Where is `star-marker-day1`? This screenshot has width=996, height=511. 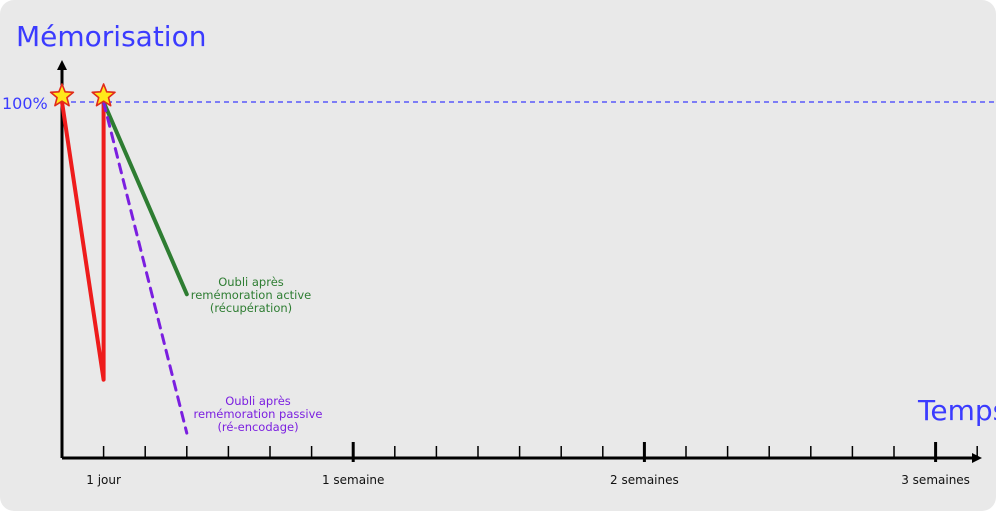 star-marker-day1 is located at coordinates (103, 95).